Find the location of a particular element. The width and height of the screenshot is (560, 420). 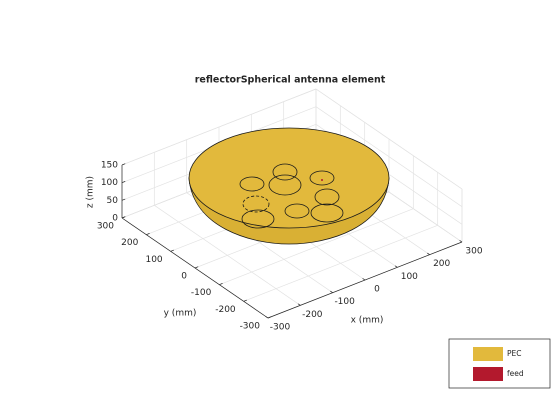

feed-outlines is located at coordinates (291, 196).